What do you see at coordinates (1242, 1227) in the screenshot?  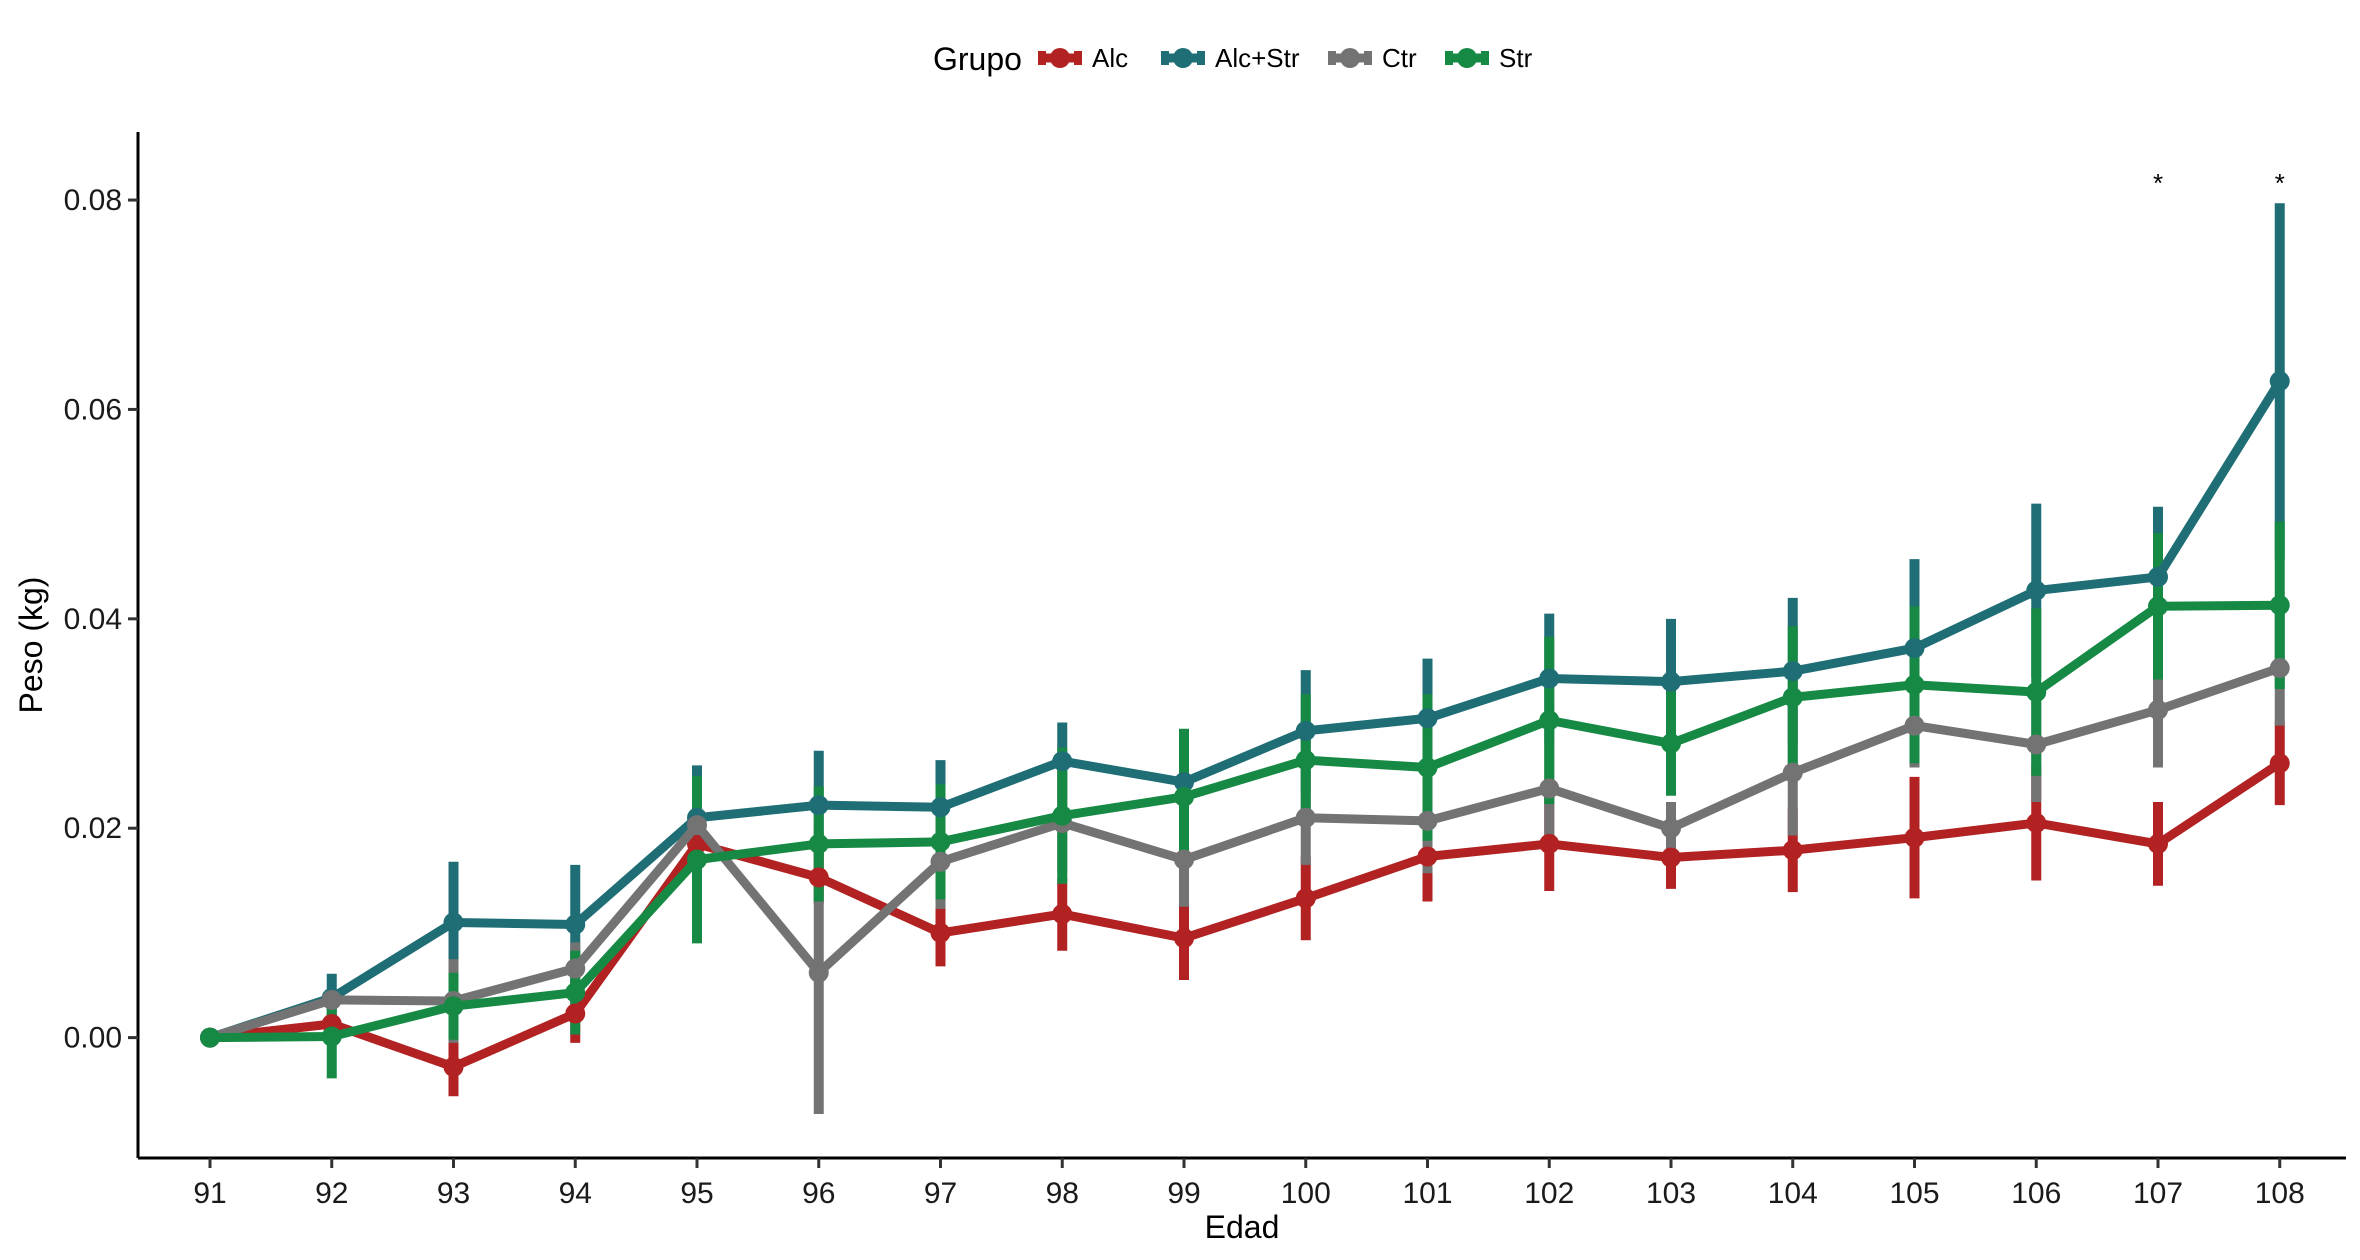 I see `x-axis-title: Edad` at bounding box center [1242, 1227].